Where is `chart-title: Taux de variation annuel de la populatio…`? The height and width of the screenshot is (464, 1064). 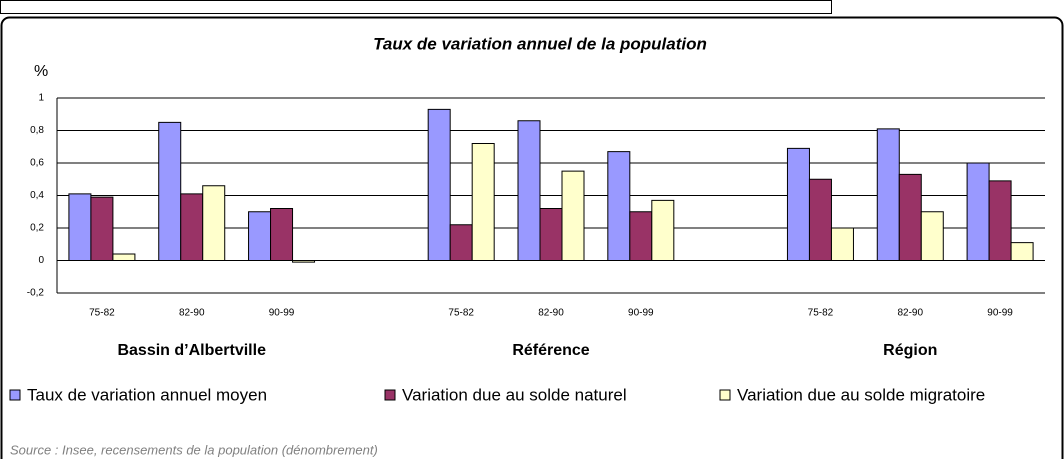
chart-title: Taux de variation annuel de la populatio… is located at coordinates (540, 43).